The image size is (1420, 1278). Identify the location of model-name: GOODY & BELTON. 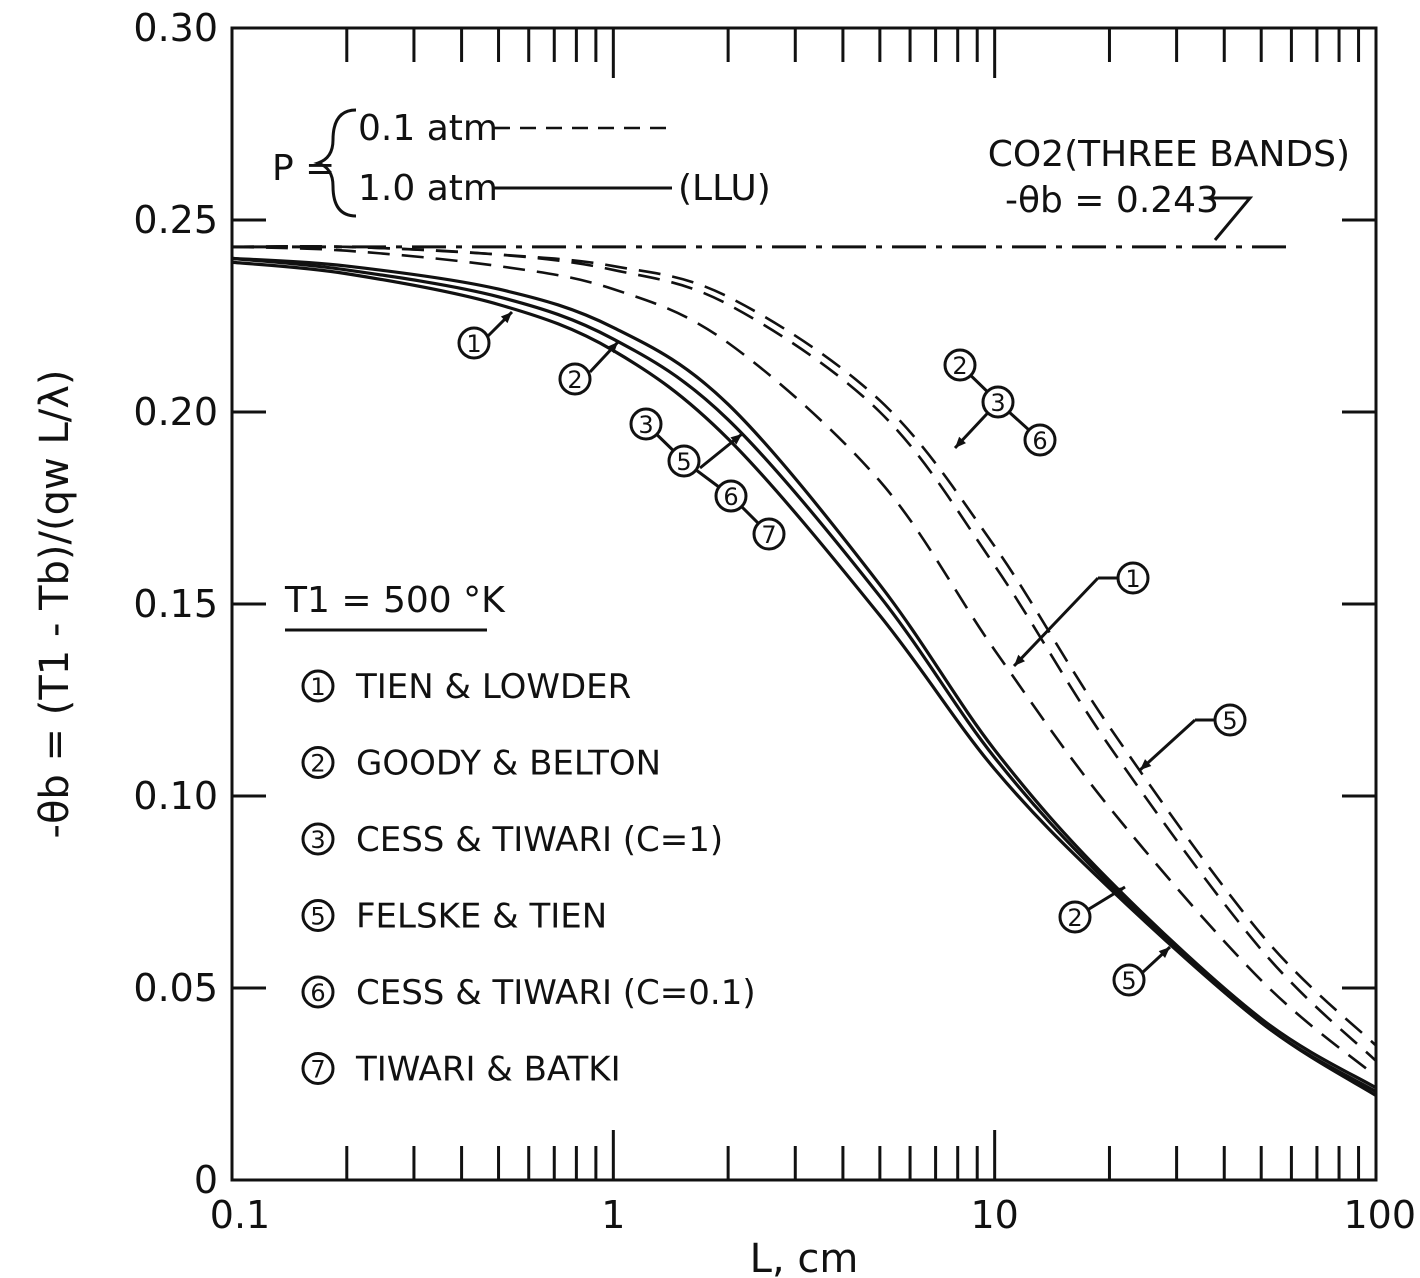
(508, 764).